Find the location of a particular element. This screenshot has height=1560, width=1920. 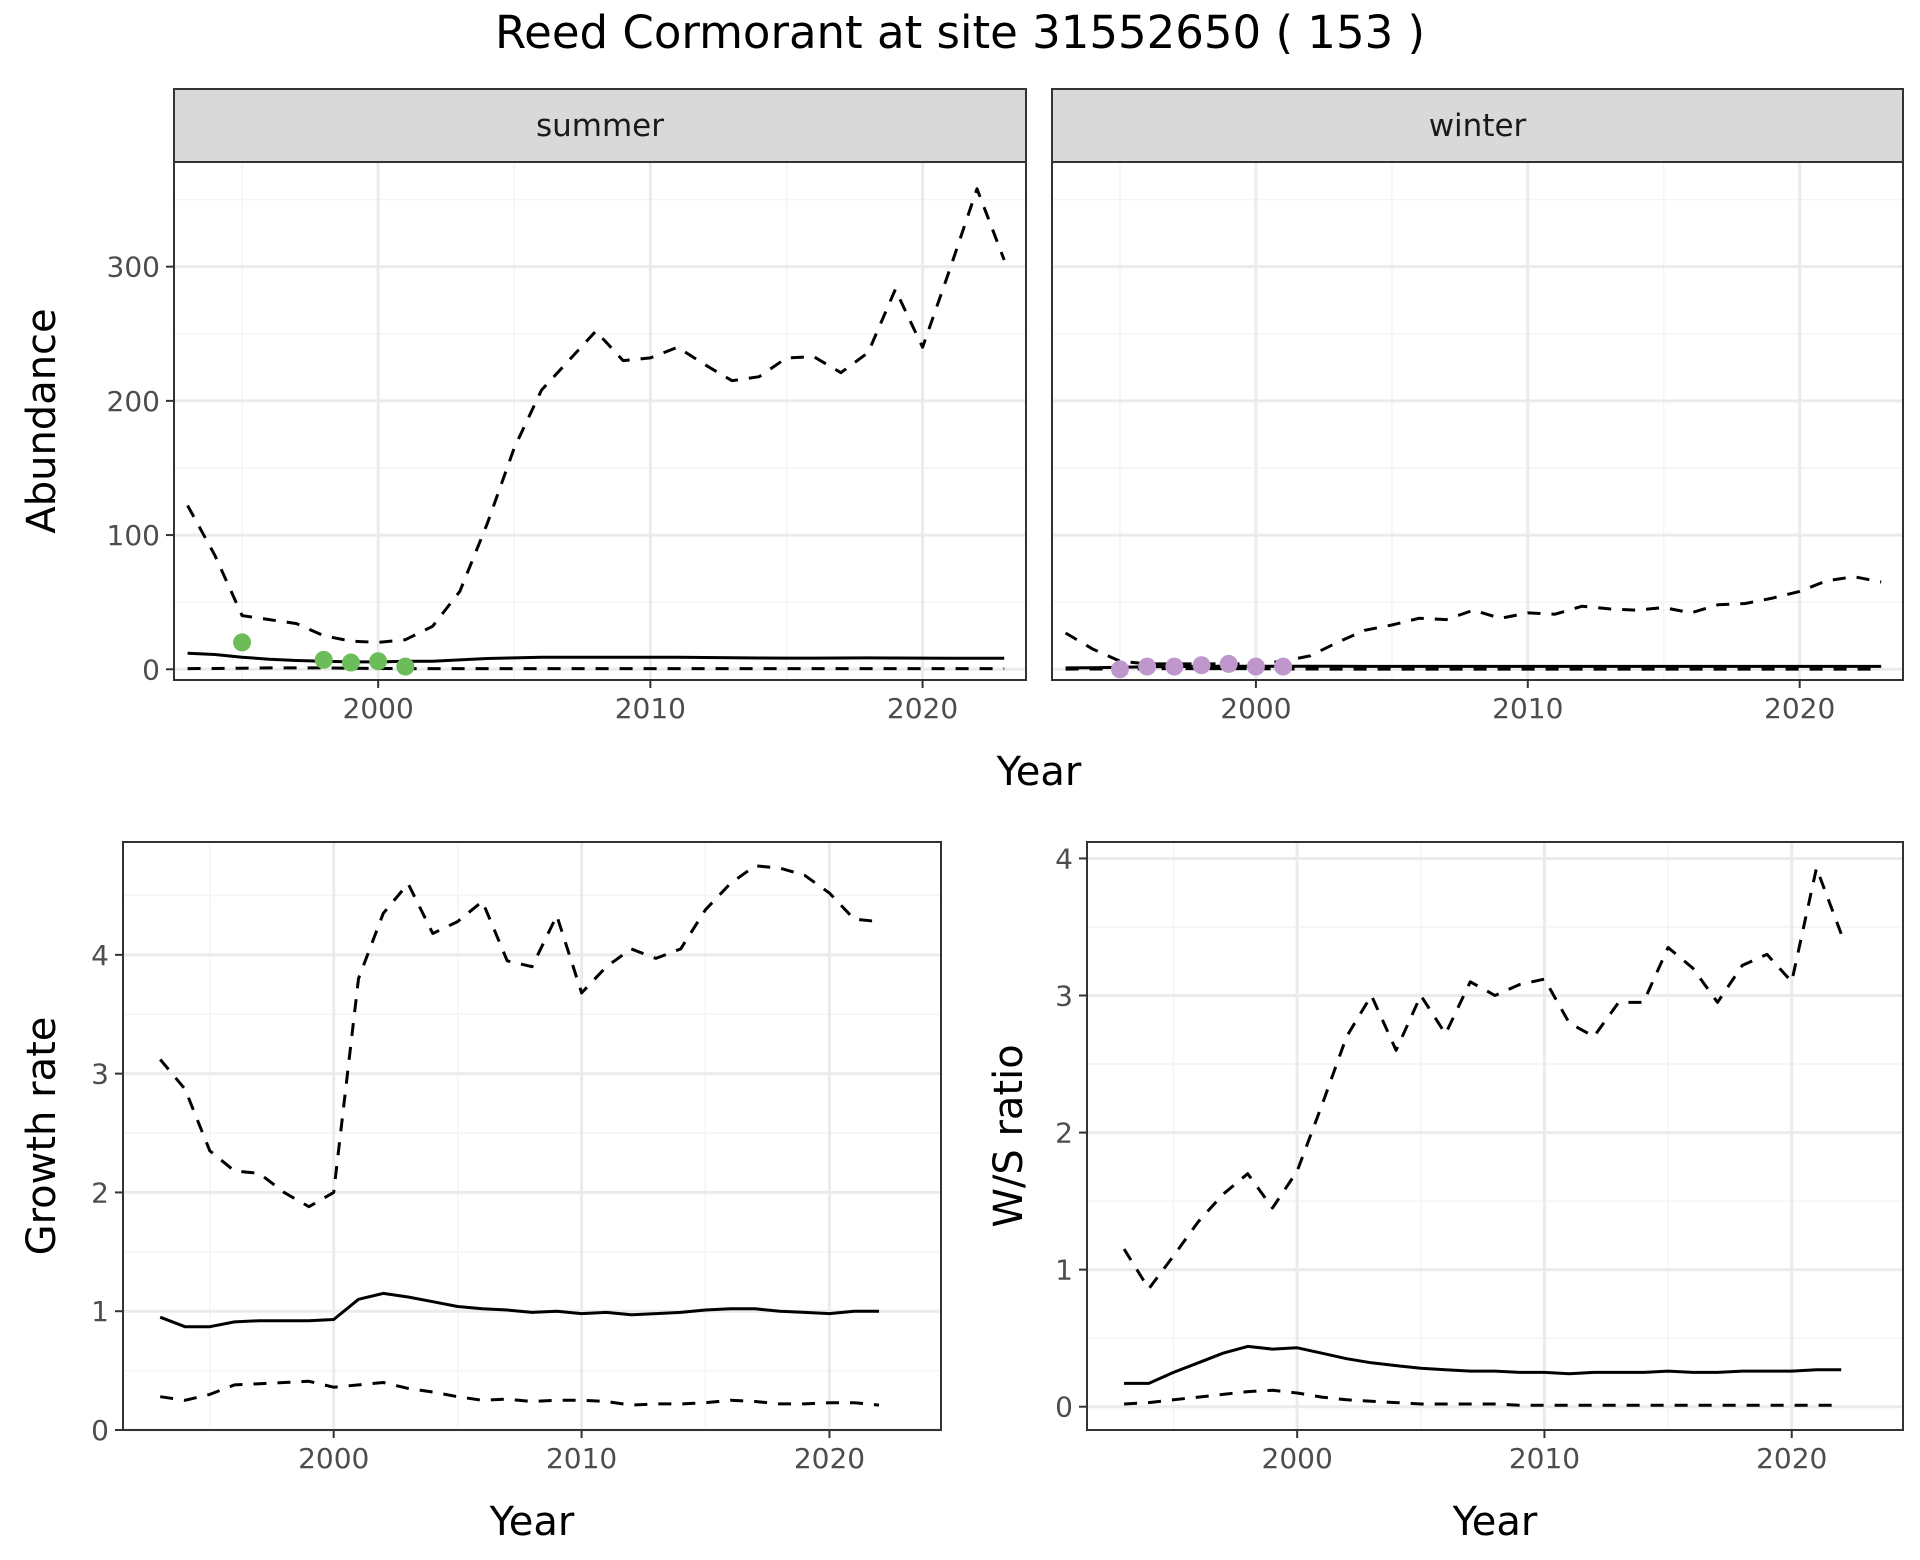

facet-strip-label: winter is located at coordinates (1478, 126).